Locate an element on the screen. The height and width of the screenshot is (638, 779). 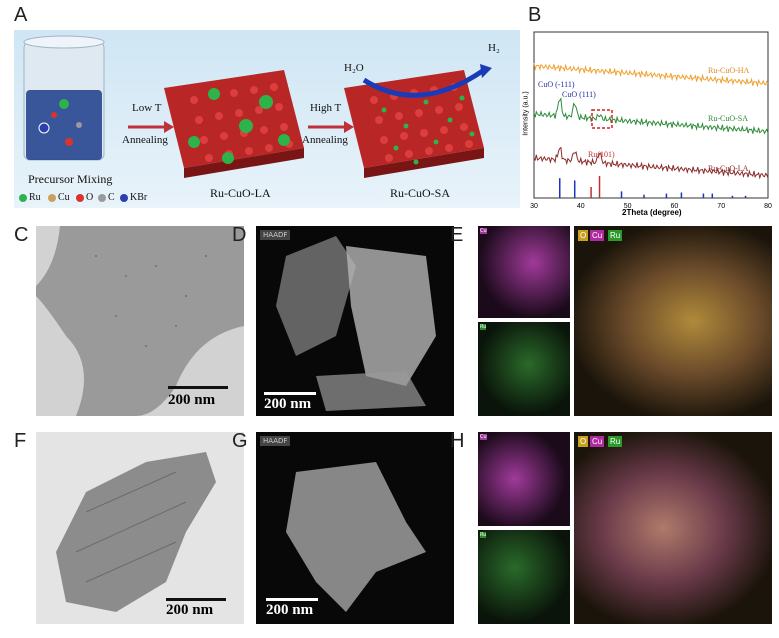
xrd-chart: 30 40 50 60 70 80 is located at coordinates (651, 120).